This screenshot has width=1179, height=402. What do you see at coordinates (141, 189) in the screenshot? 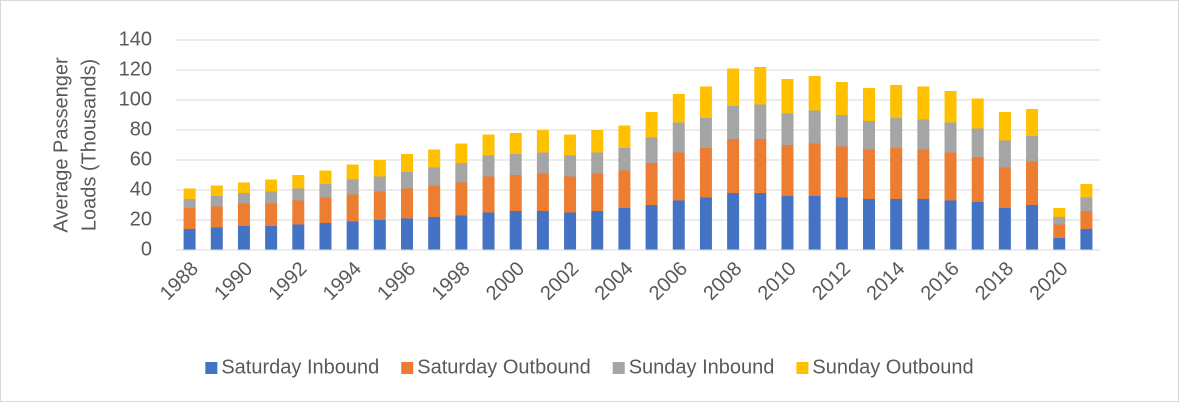
I see `y-tick-label: 40` at bounding box center [141, 189].